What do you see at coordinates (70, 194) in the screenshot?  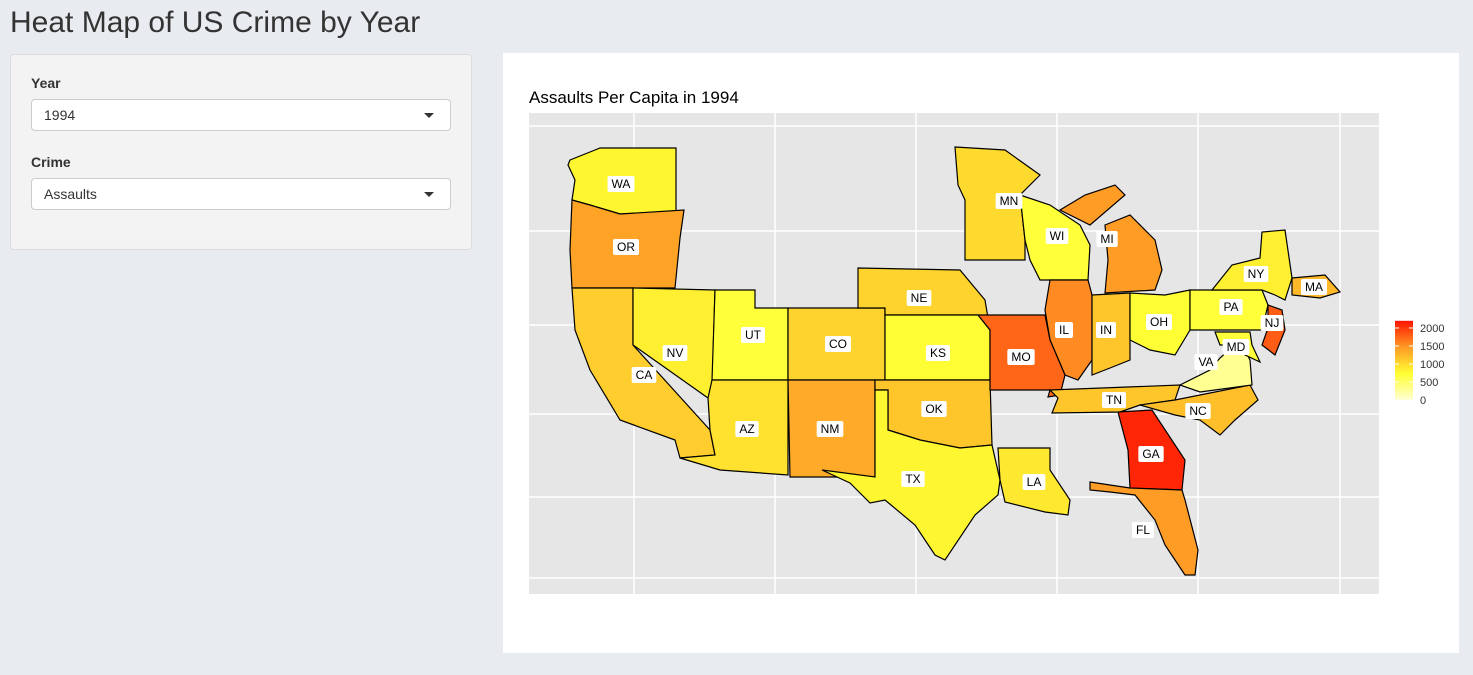 I see `crime-value: Assaults` at bounding box center [70, 194].